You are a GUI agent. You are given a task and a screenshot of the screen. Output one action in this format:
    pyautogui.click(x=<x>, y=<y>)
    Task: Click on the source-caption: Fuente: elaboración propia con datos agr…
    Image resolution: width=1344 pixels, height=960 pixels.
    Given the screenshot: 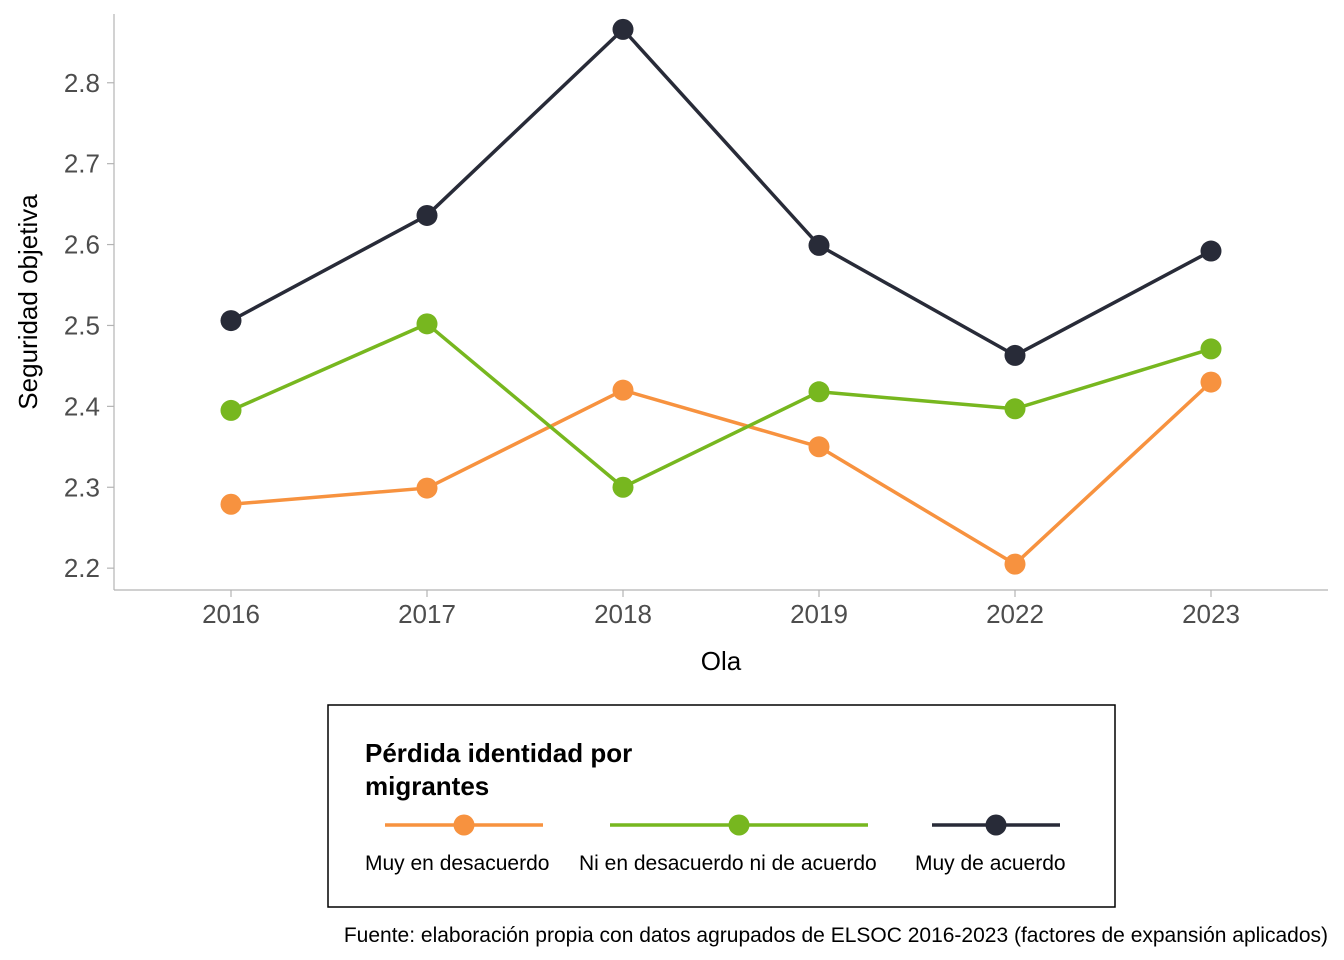 What is the action you would take?
    pyautogui.click(x=836, y=935)
    